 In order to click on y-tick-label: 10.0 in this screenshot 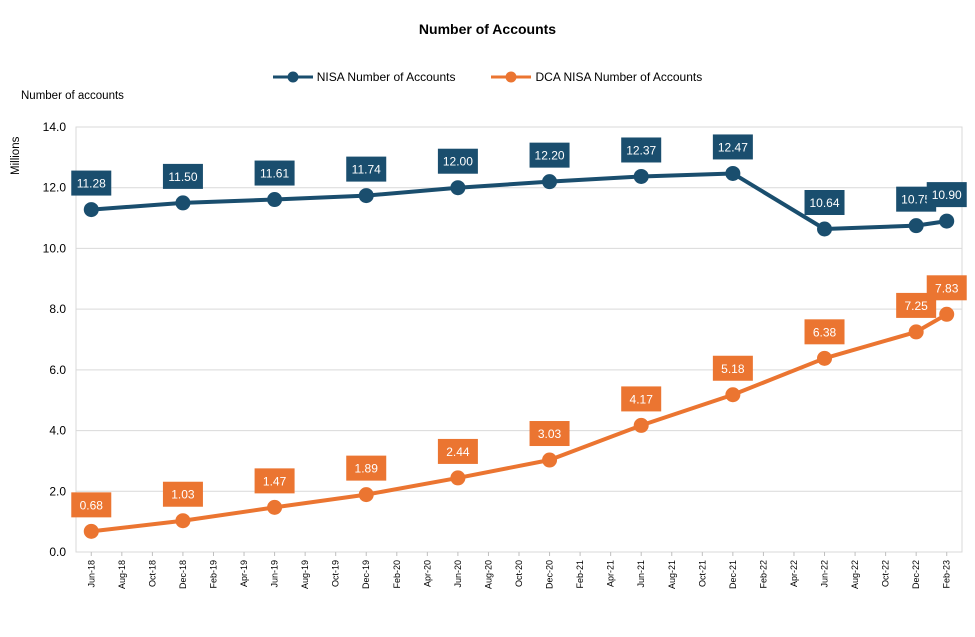, I will do `click(55, 248)`.